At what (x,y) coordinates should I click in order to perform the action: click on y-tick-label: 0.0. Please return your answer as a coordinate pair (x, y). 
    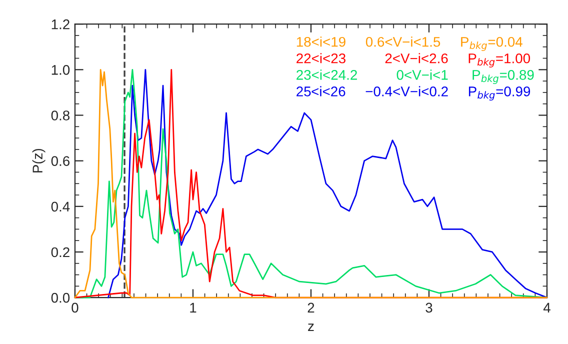
    Looking at the image, I should click on (60, 297).